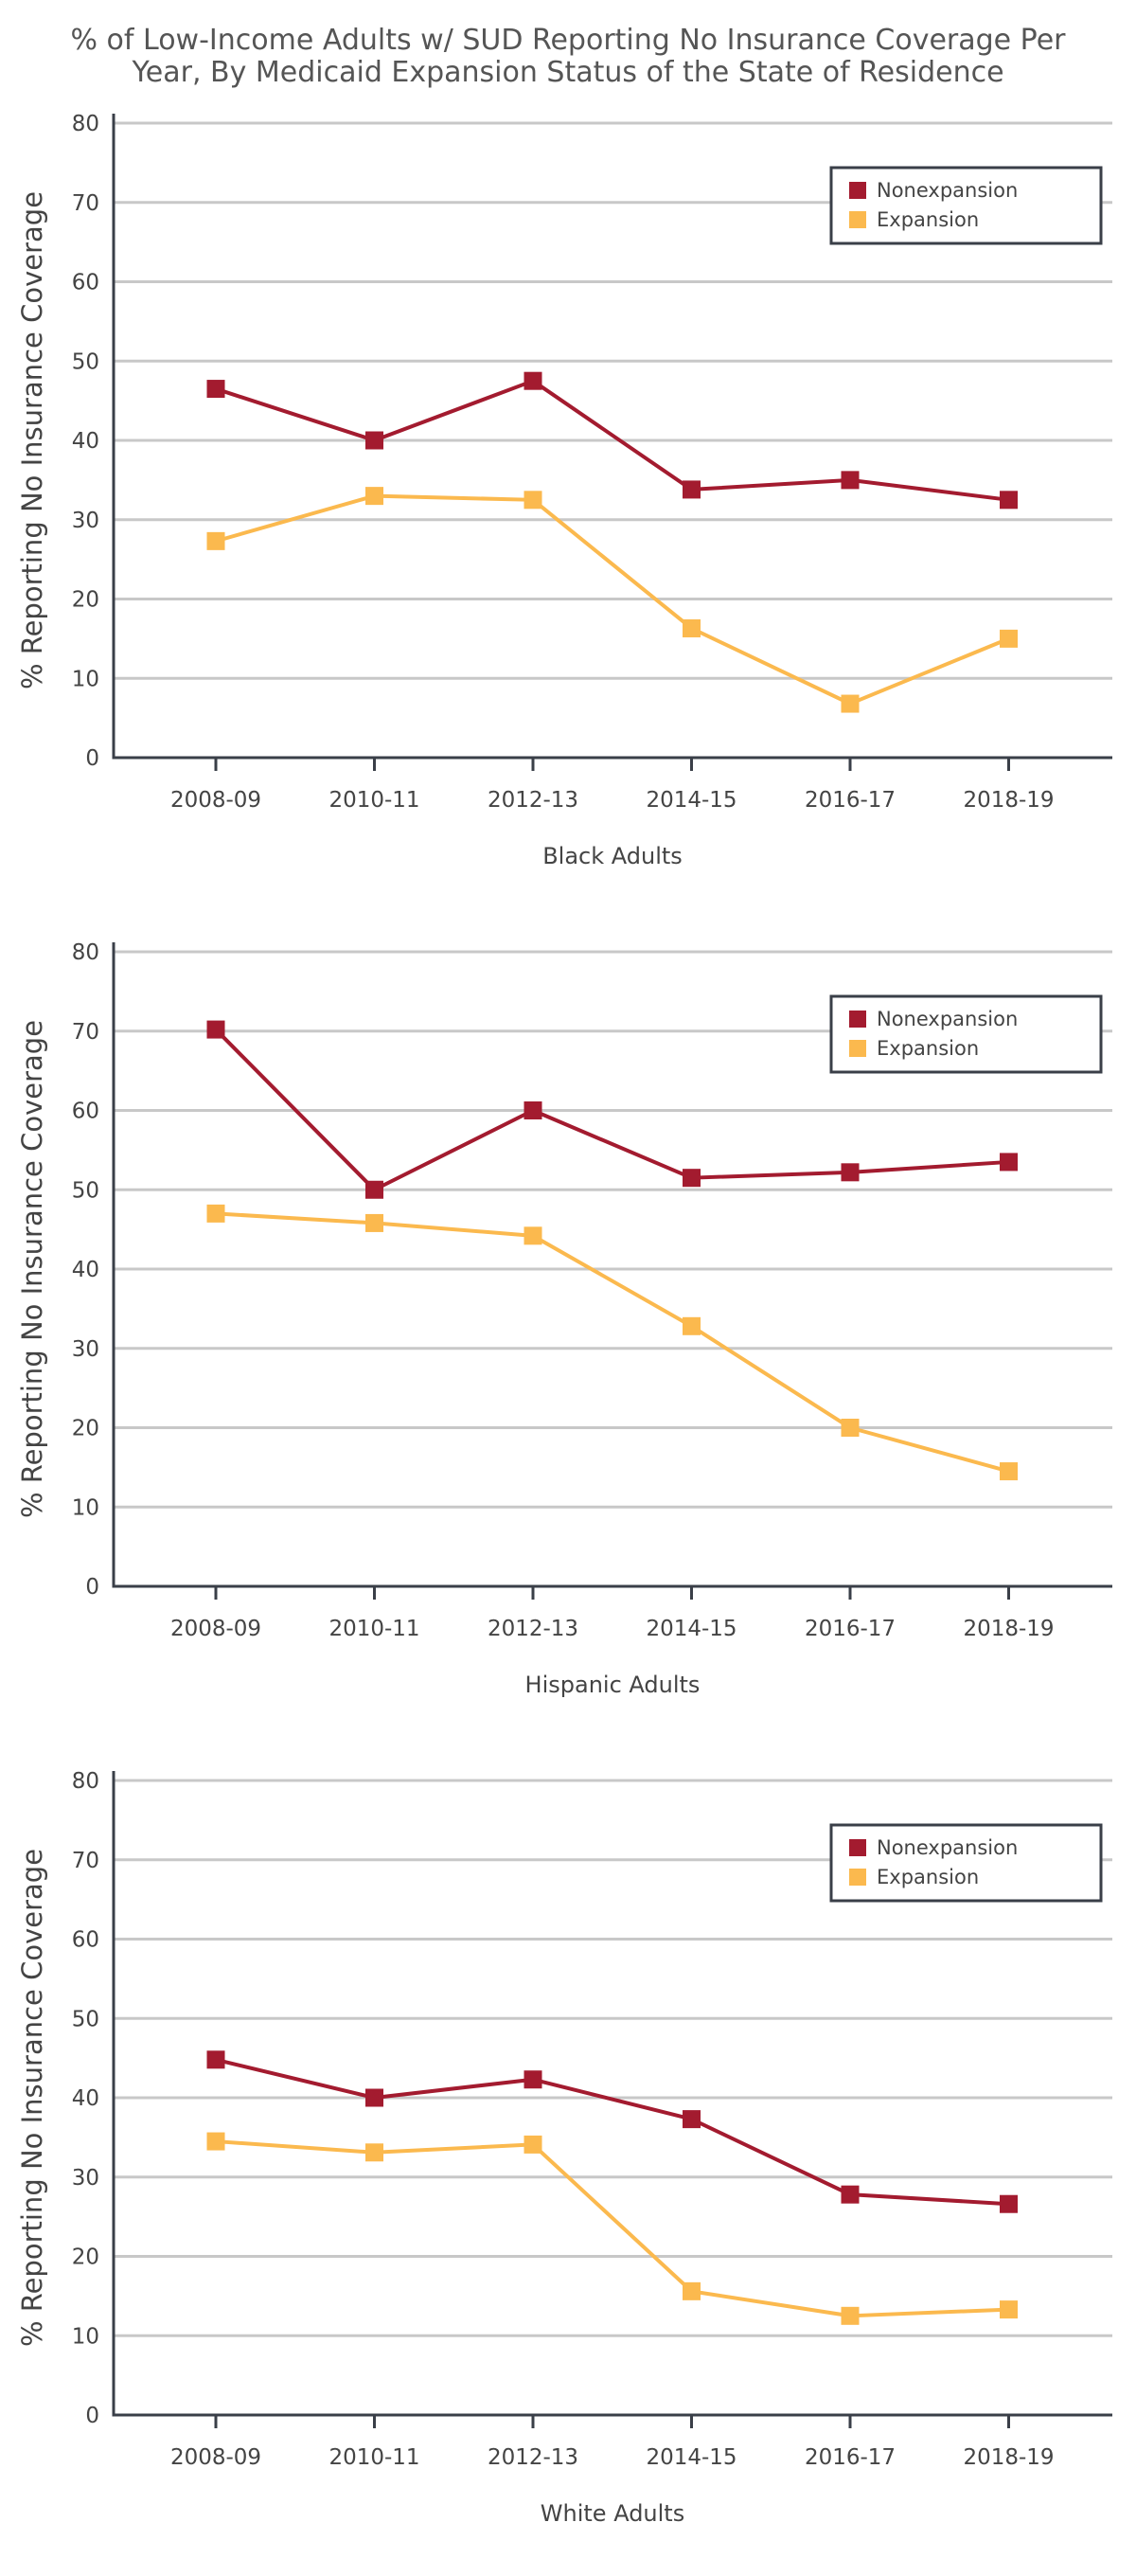 Image resolution: width=1136 pixels, height=2576 pixels. Describe the element at coordinates (612, 856) in the screenshot. I see `x-axis-label: Black Adults` at that location.